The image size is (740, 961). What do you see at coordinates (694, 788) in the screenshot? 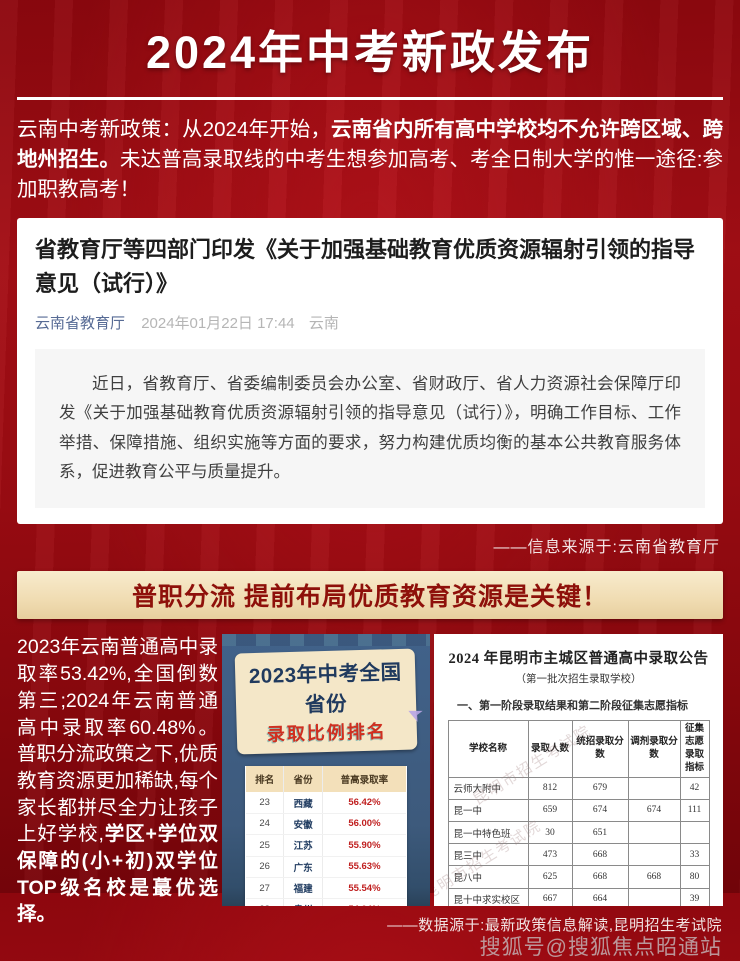
I see `table-cell: 42` at bounding box center [694, 788].